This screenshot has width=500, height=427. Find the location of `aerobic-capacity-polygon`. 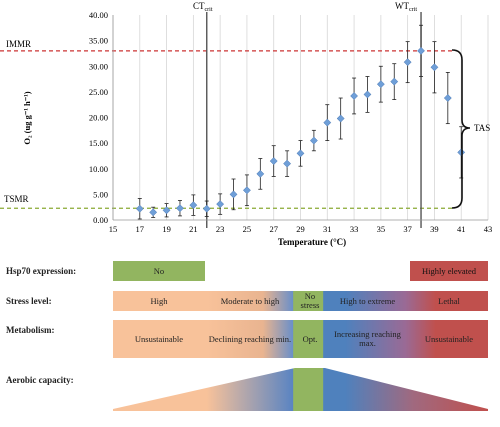

aerobic-capacity-polygon is located at coordinates (300, 389).